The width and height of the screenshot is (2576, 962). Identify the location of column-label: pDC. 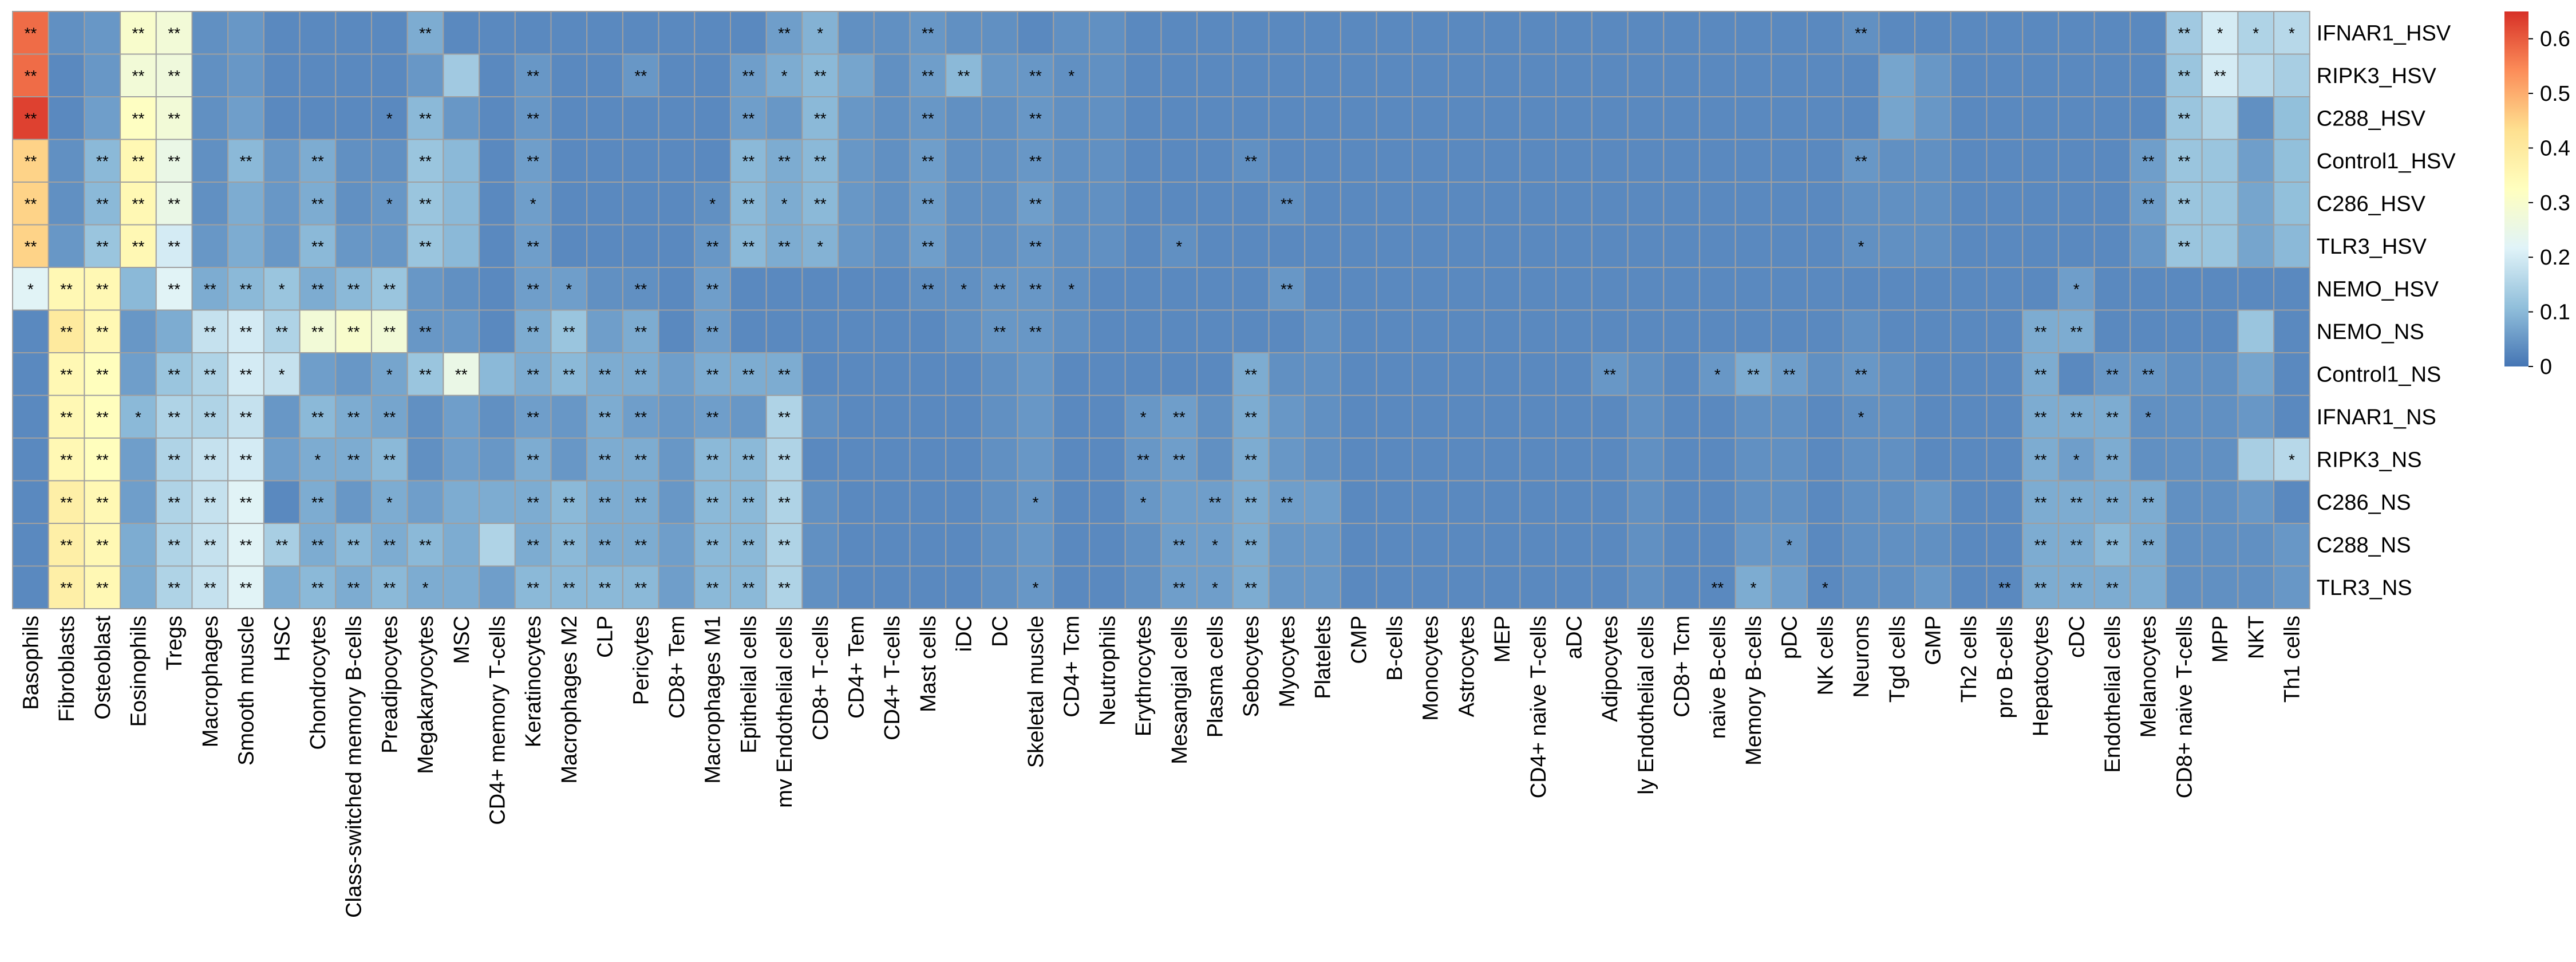
(1790, 637).